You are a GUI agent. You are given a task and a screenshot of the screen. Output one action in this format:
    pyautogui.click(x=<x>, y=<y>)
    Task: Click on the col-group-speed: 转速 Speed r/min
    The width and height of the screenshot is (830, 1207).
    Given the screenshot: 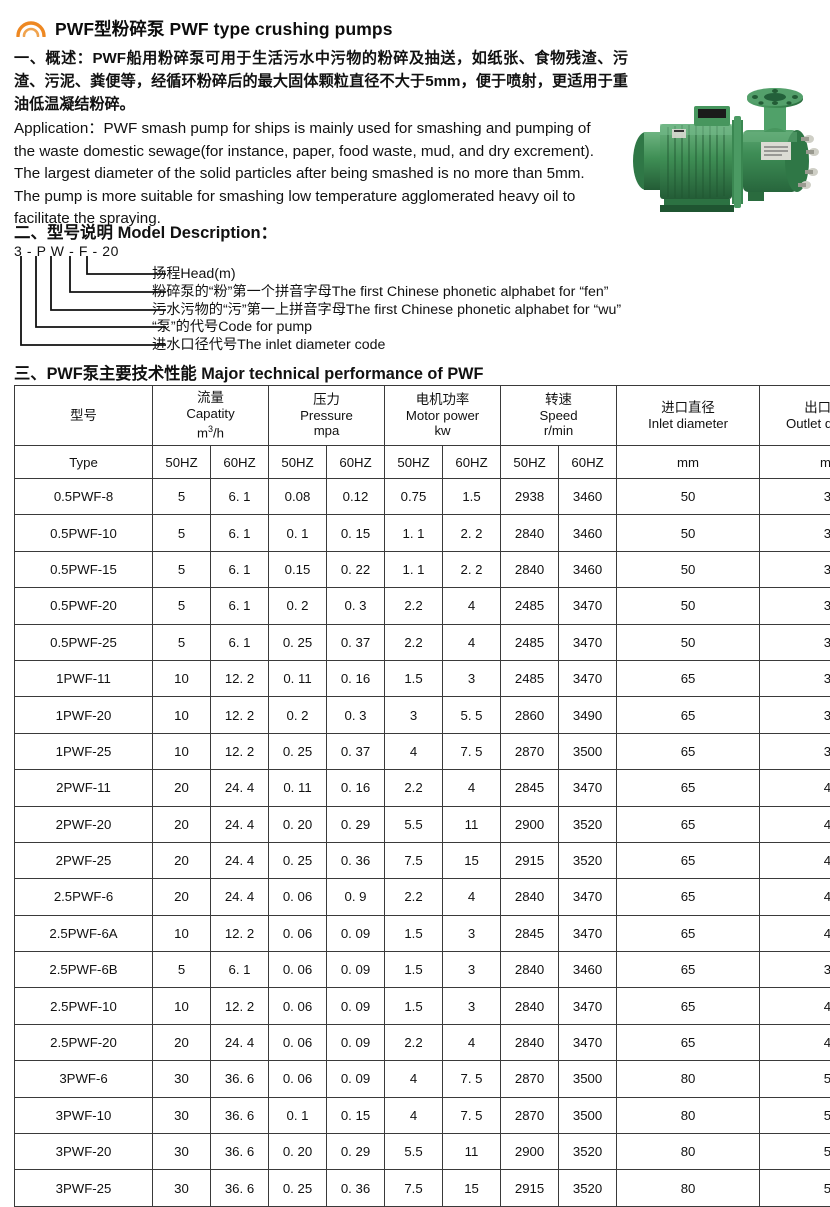 What is the action you would take?
    pyautogui.click(x=559, y=416)
    